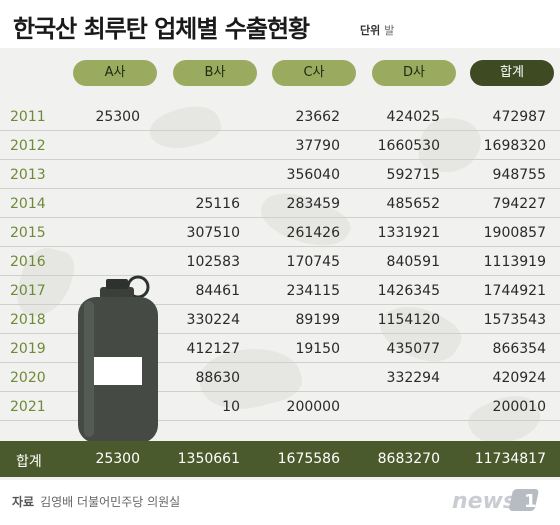 This screenshot has width=560, height=525. What do you see at coordinates (280, 319) in the screenshot?
I see `table-row: 2018 330224 89199 1154120 1573543` at bounding box center [280, 319].